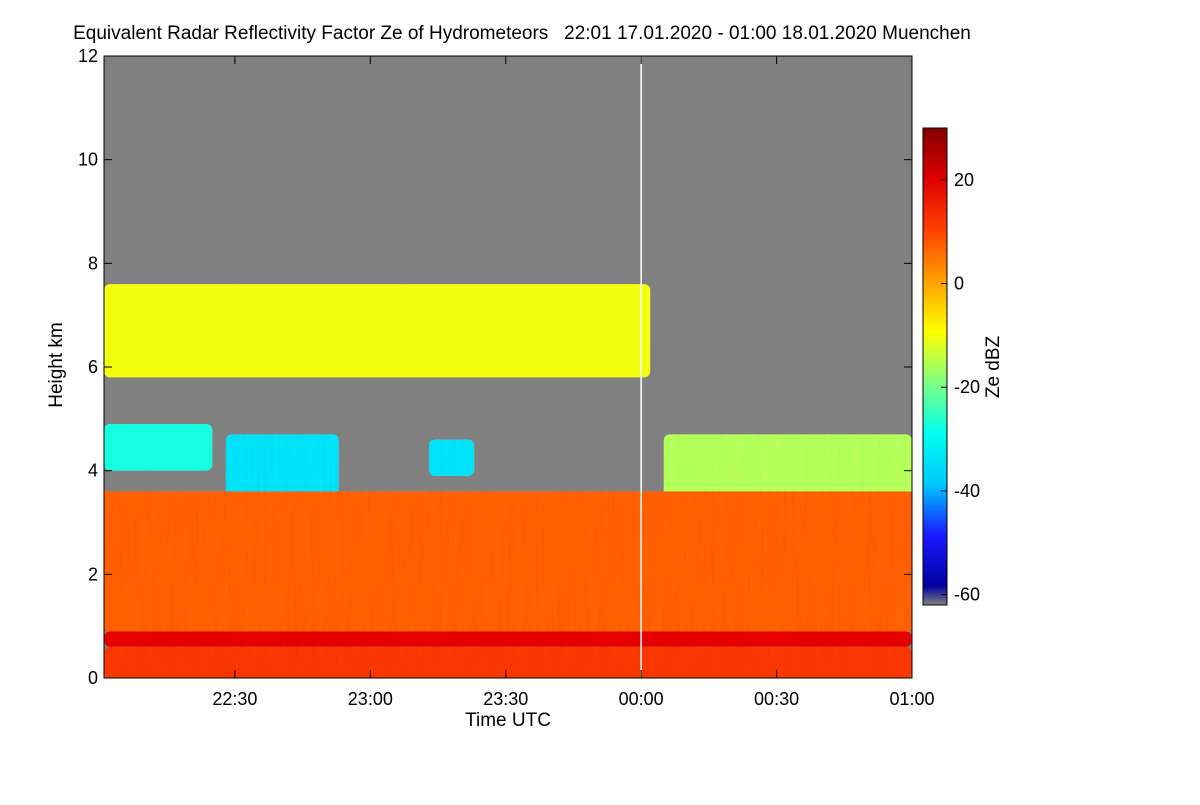  I want to click on x-axis-label: Time UTC, so click(508, 720).